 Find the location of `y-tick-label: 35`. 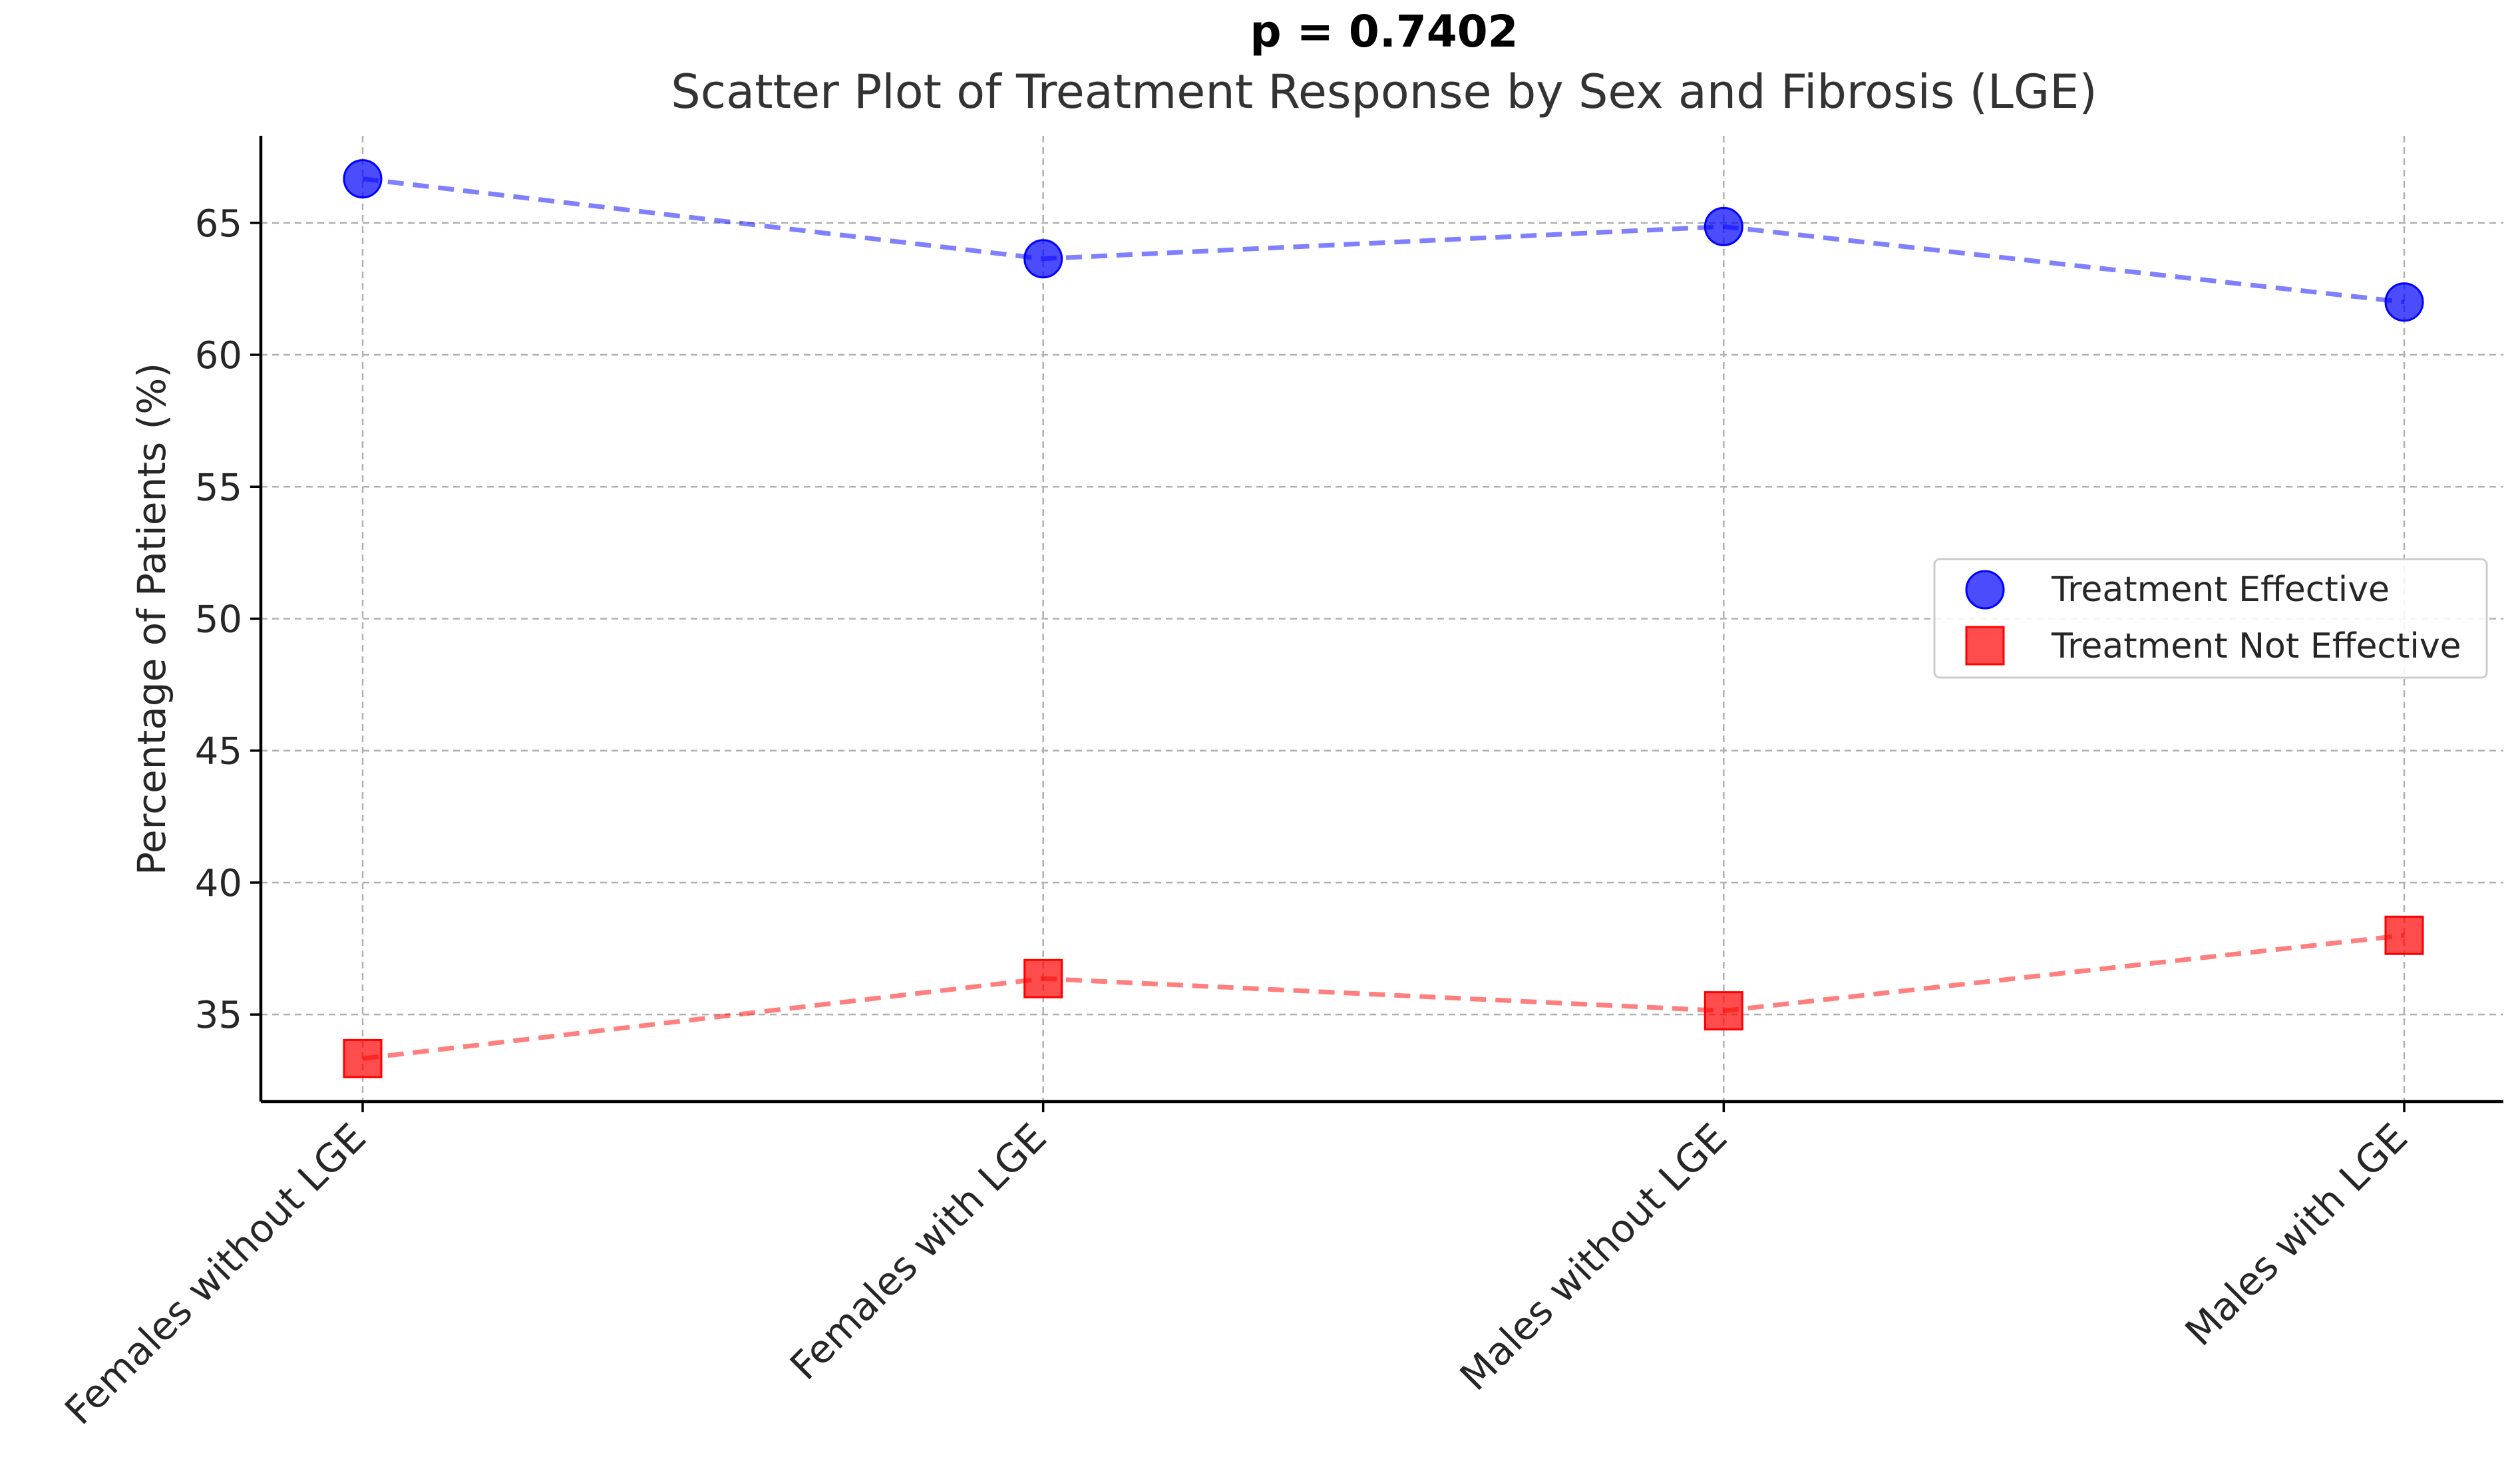

y-tick-label: 35 is located at coordinates (218, 1015).